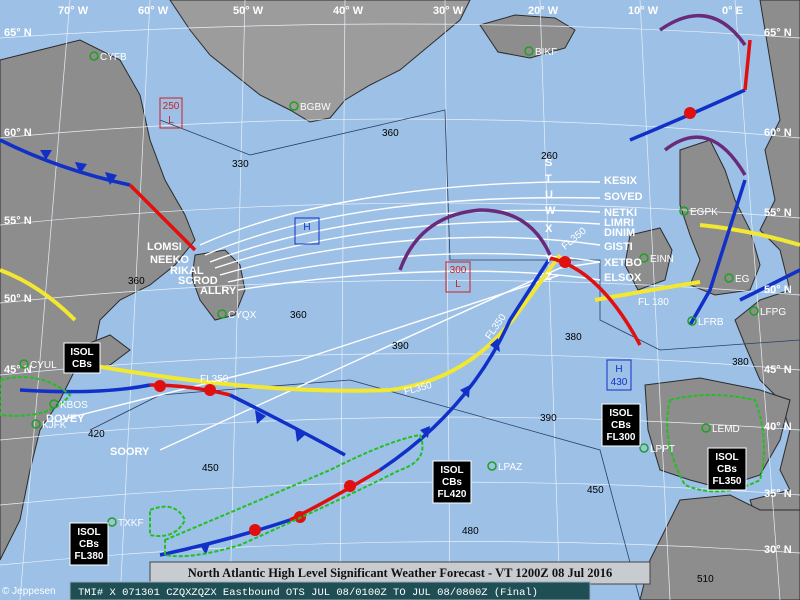  Describe the element at coordinates (619, 233) in the screenshot. I see `waypoint: DINIM` at that location.